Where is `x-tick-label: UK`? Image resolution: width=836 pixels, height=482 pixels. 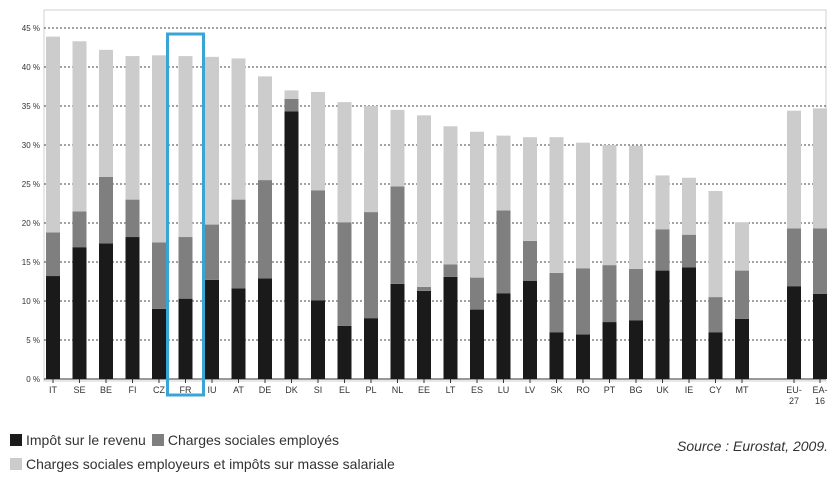 x-tick-label: UK is located at coordinates (662, 390).